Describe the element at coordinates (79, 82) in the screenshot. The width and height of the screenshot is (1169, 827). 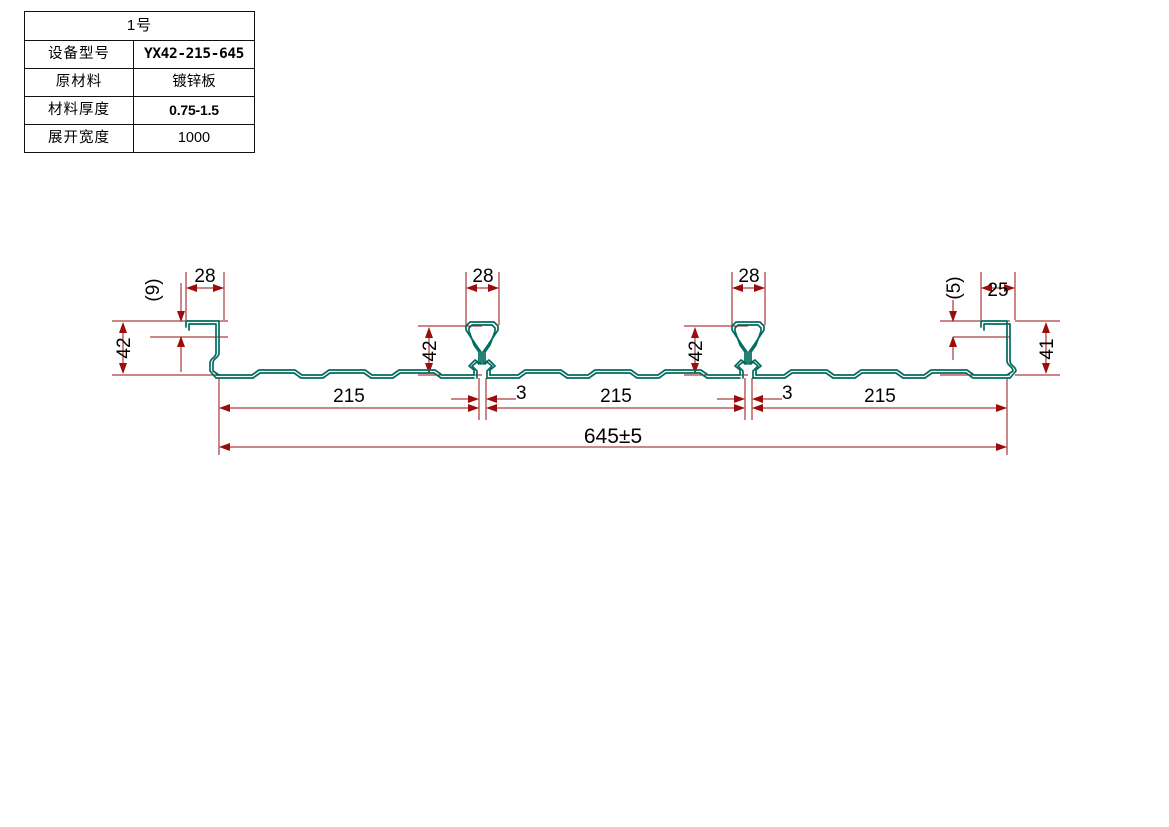
I see `spec-label-material: 原材料` at that location.